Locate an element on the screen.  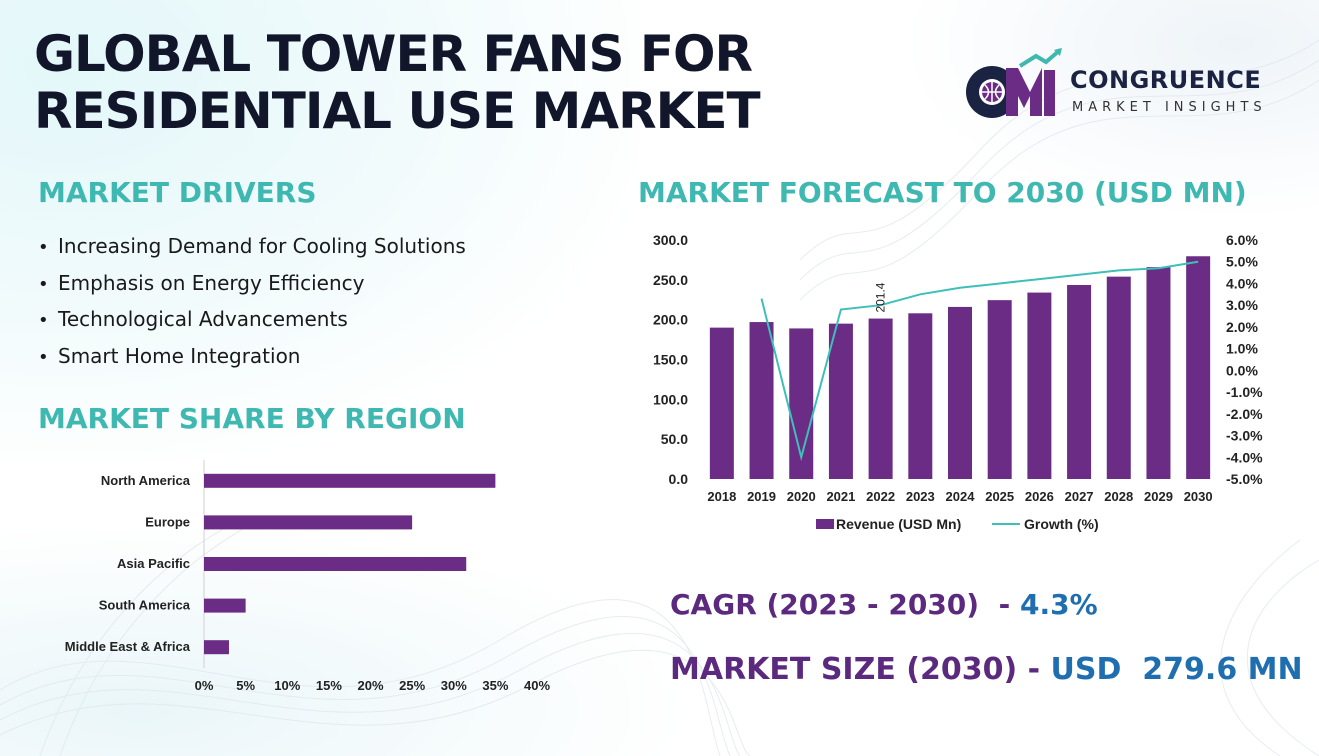
y2-tick-label: -1.0% is located at coordinates (1244, 392).